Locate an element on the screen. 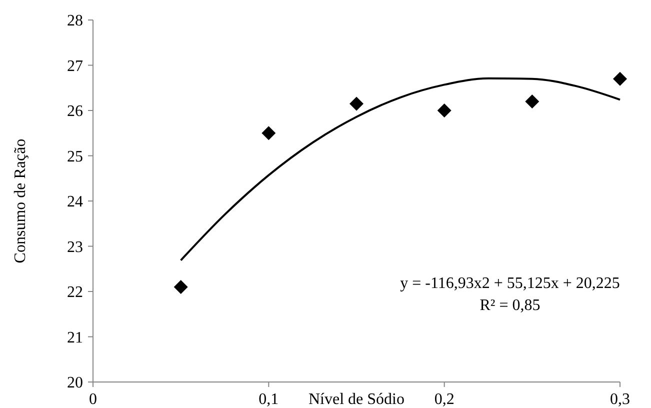 The image size is (651, 408). x-tick-label: 0 is located at coordinates (93, 399).